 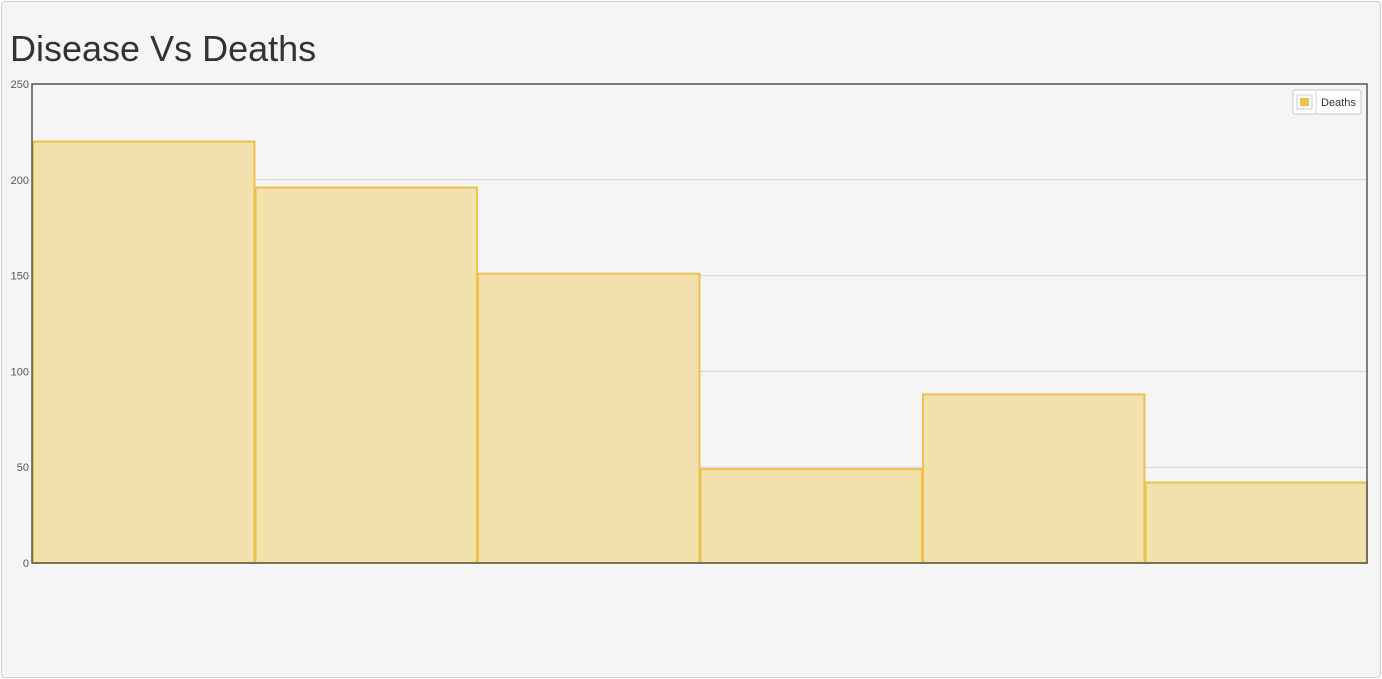 I want to click on legend: Deaths, so click(x=1327, y=102).